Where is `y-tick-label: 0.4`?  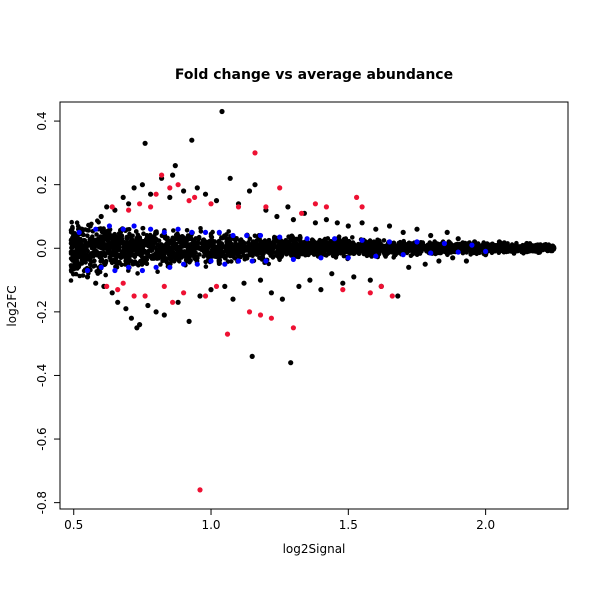 y-tick-label: 0.4 is located at coordinates (42, 121).